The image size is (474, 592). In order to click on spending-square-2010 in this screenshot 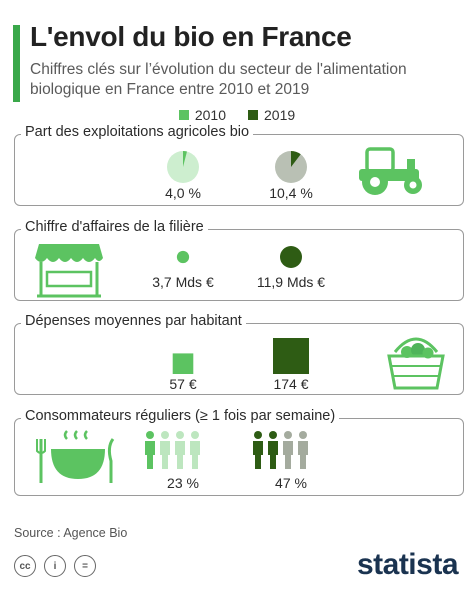, I will do `click(183, 363)`.